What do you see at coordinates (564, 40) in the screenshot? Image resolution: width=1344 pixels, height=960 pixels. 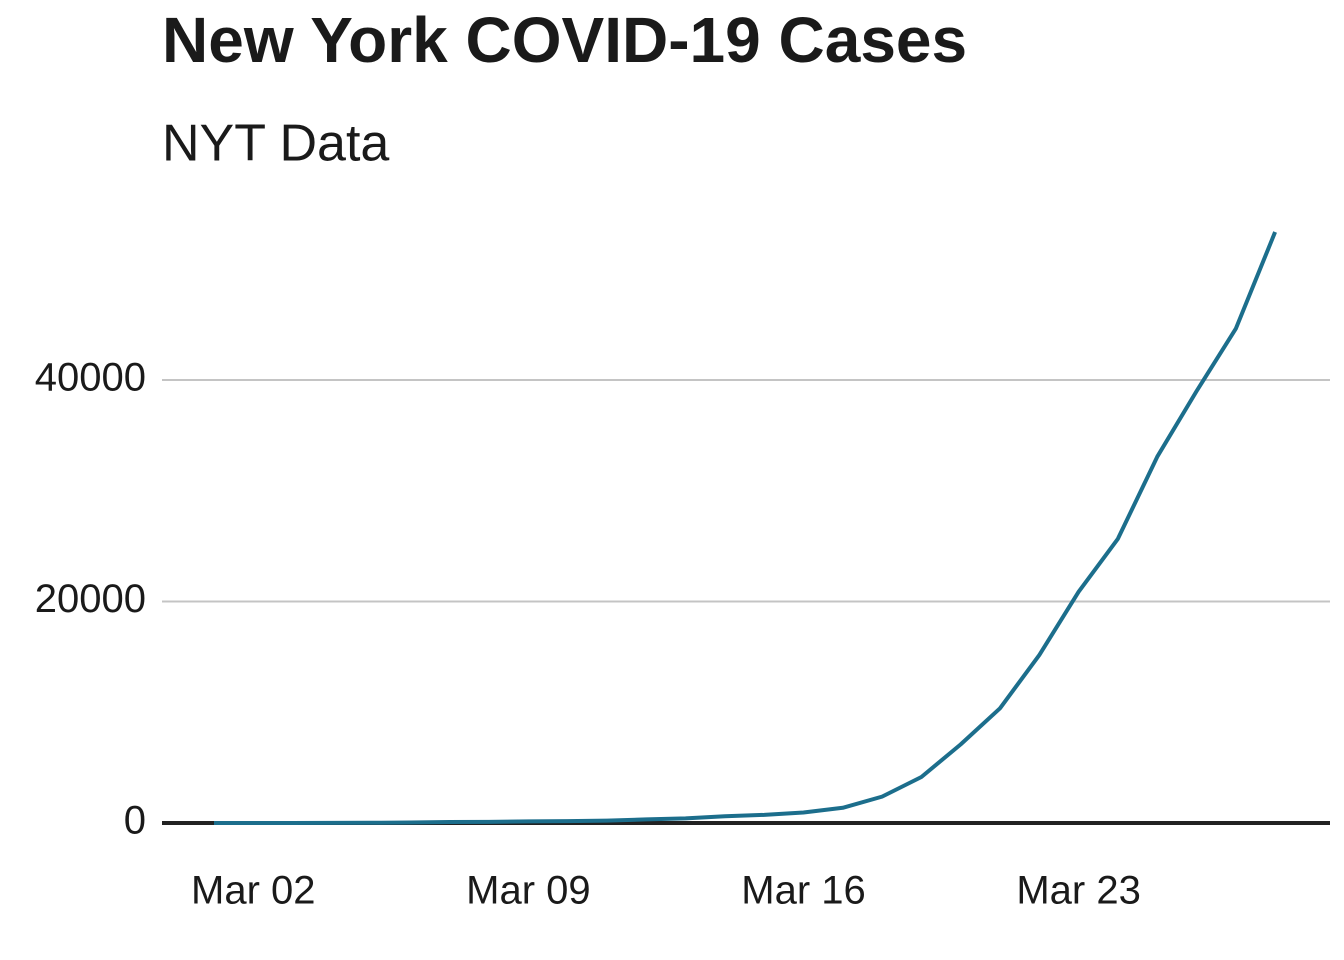 I see `chart-title: New York COVID-19 Cases` at bounding box center [564, 40].